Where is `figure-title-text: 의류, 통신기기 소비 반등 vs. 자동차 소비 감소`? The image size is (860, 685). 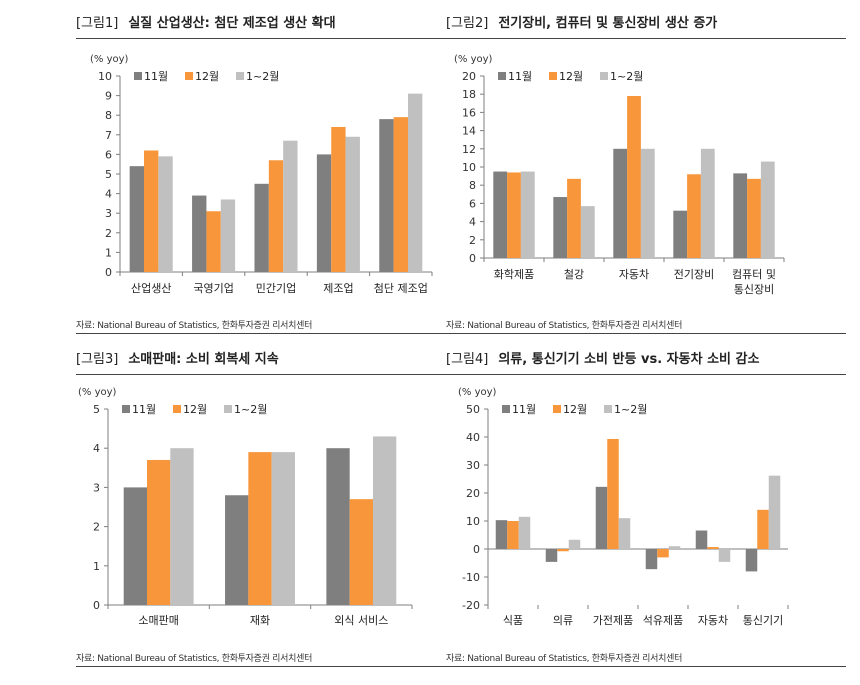 figure-title-text: 의류, 통신기기 소비 반등 vs. 자동차 소비 감소 is located at coordinates (629, 359).